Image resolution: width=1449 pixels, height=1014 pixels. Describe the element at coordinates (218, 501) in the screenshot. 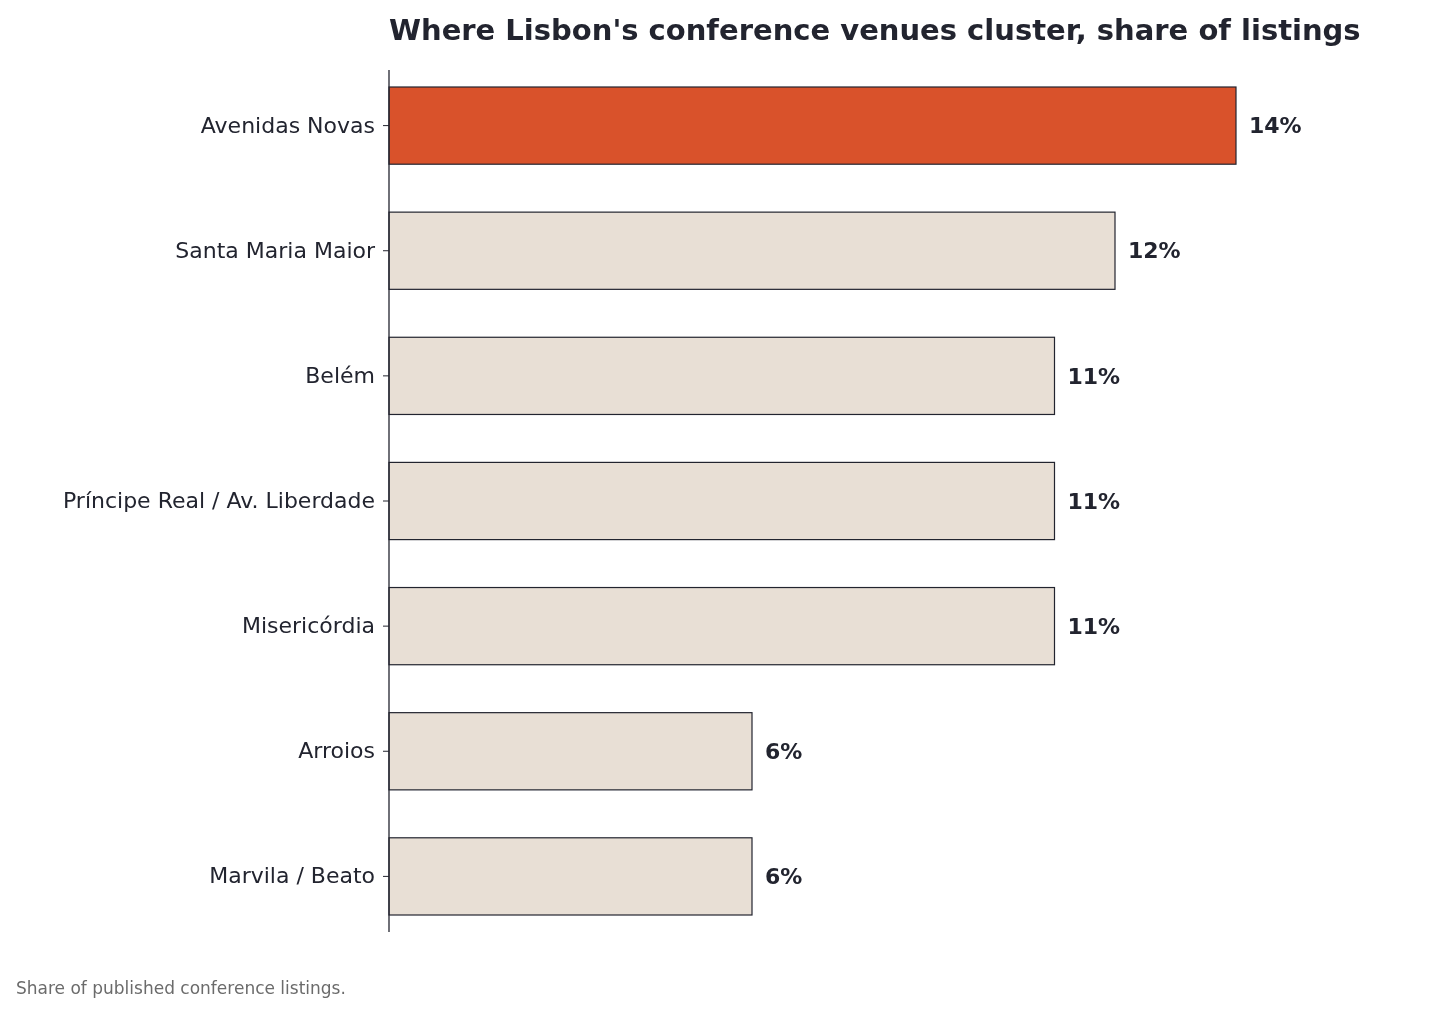

I see `y-tick-label: Príncipe Real / Av. Liberdade` at that location.